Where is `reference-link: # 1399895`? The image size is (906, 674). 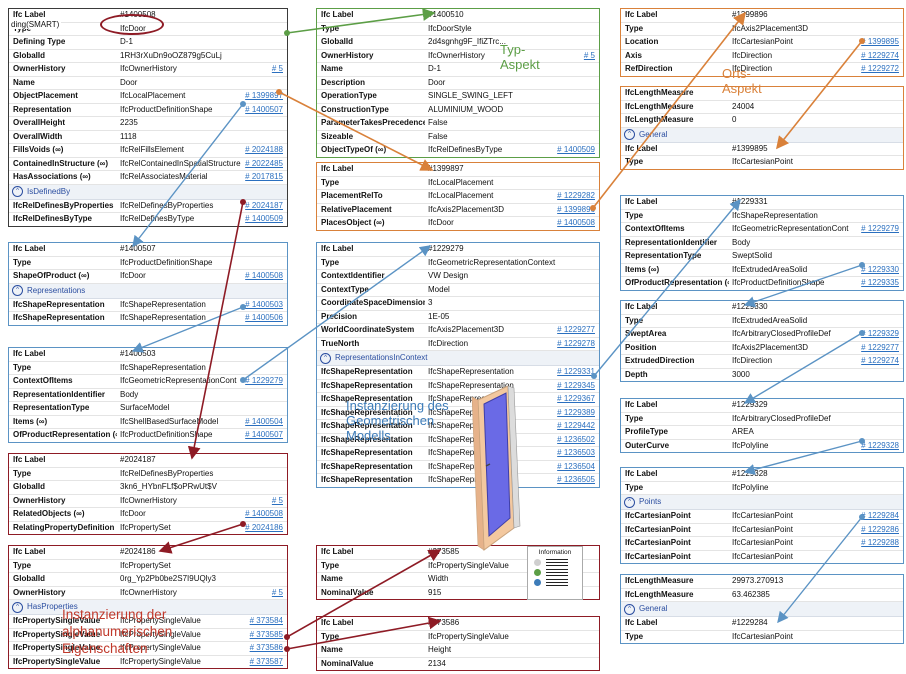
reference-link: # 1399895 is located at coordinates (880, 41).